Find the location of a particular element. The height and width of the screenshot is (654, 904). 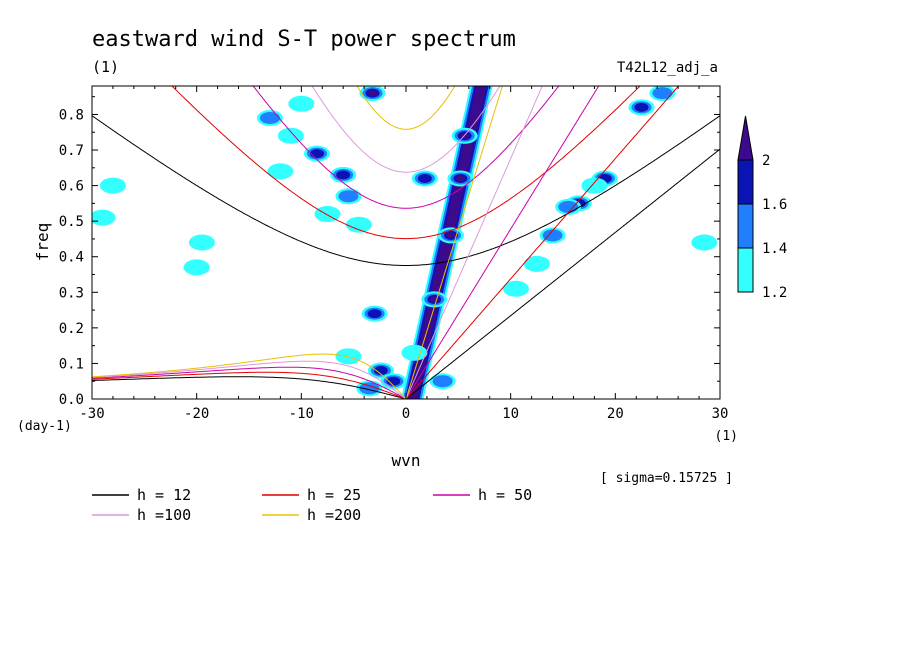

x-tick-label-0: -30 is located at coordinates (91, 414).